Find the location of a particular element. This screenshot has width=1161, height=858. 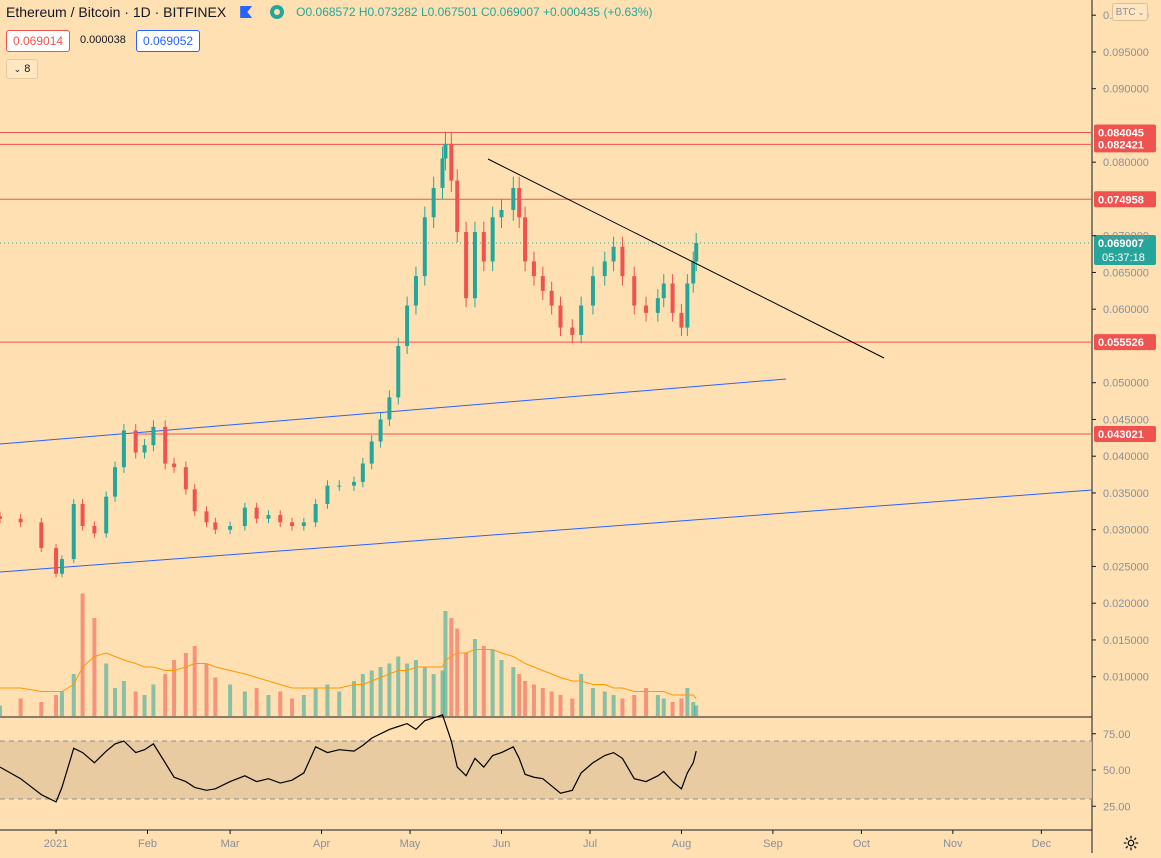

price-tick-label: 0.050000 is located at coordinates (1126, 384).